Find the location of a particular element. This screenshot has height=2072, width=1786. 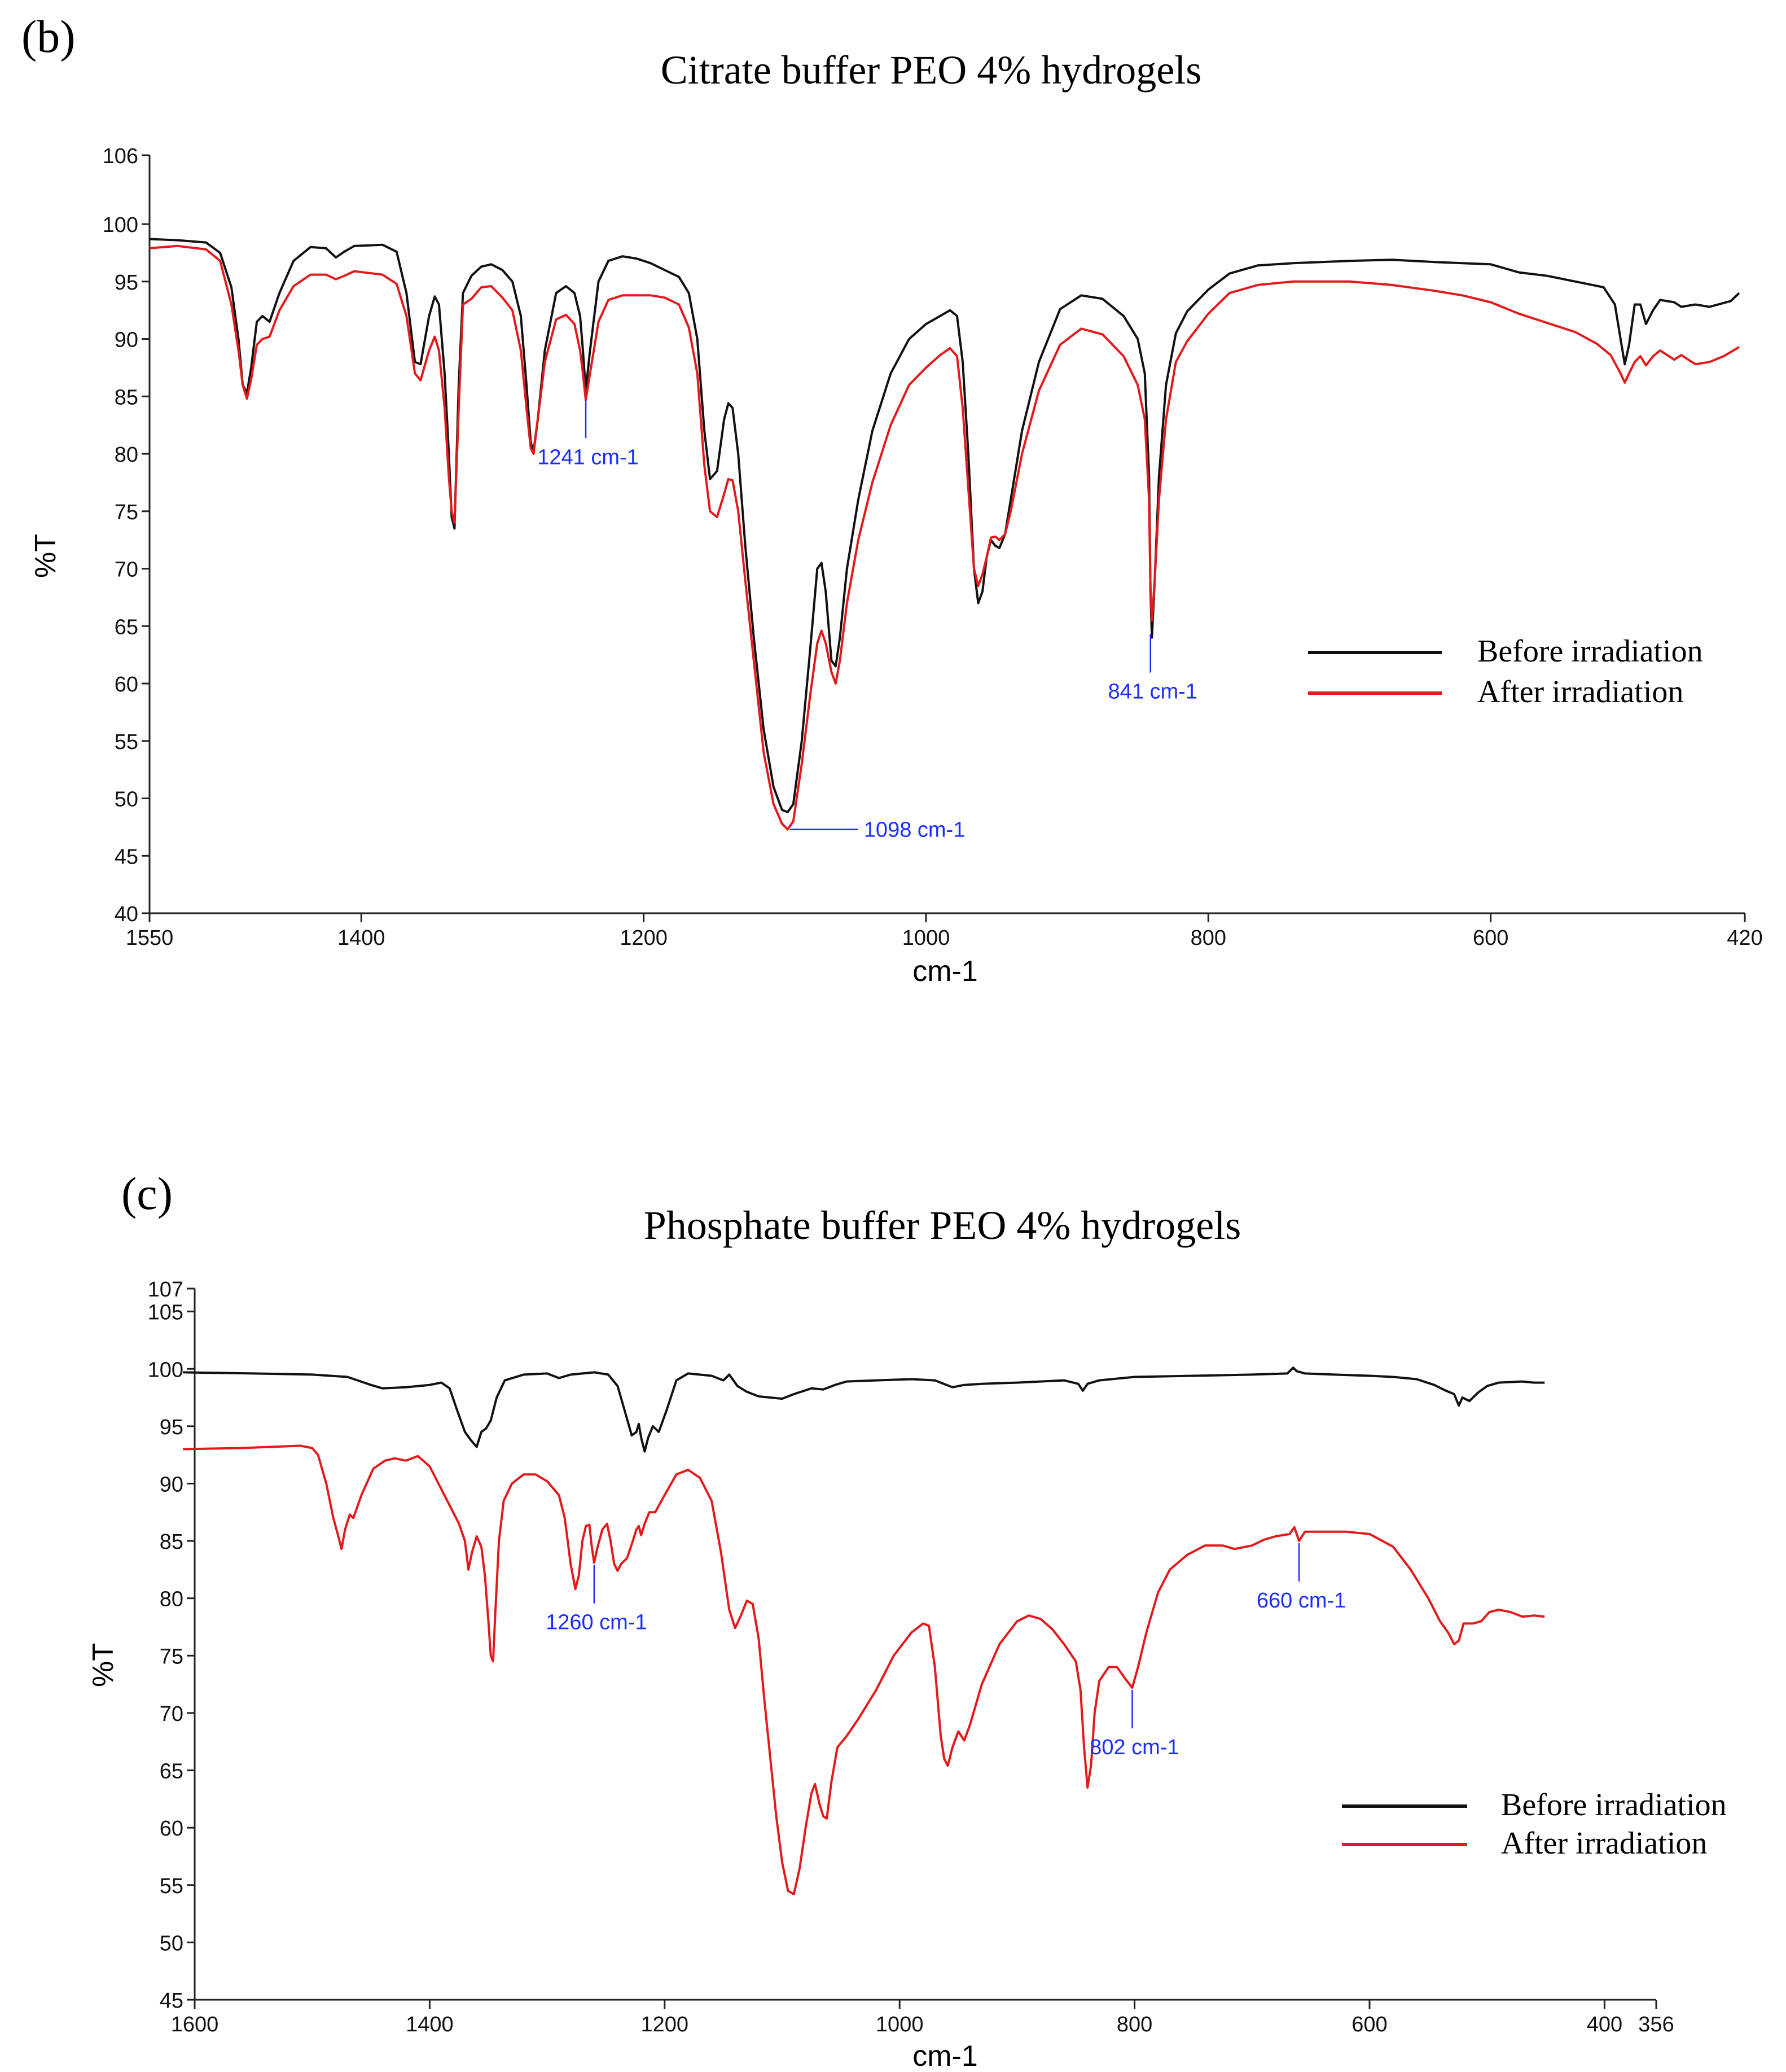

y-tick-label-b: 40 is located at coordinates (127, 914).